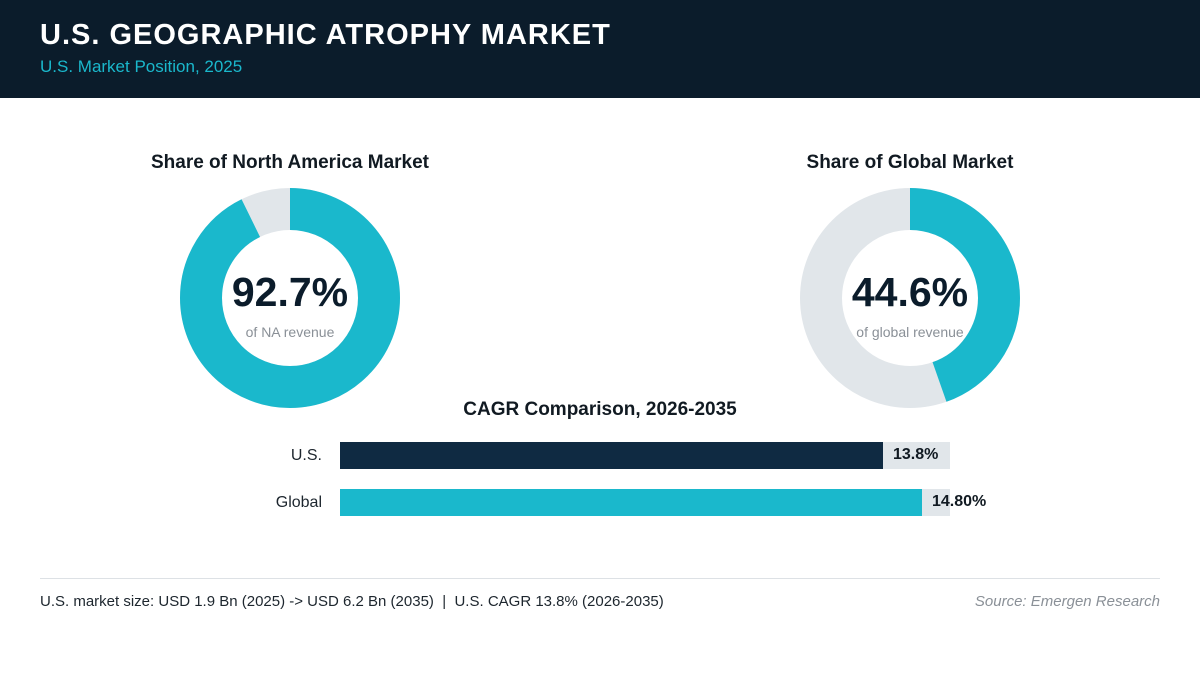  What do you see at coordinates (141, 66) in the screenshot?
I see `page-subtitle: U.S. Market Position, 2025` at bounding box center [141, 66].